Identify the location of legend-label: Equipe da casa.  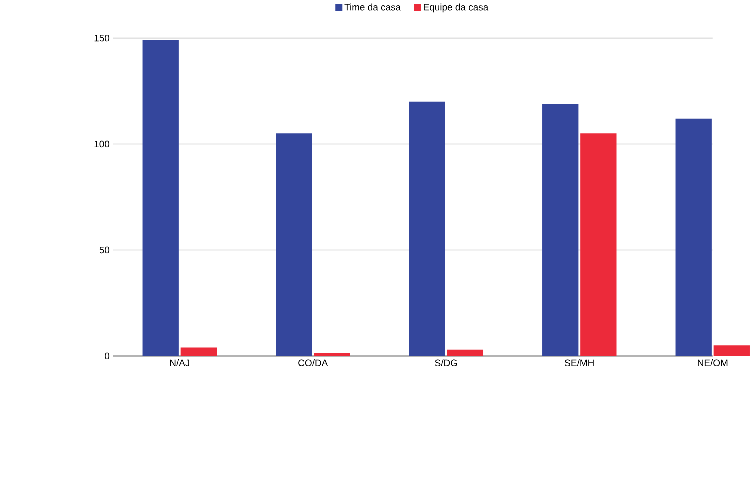
(456, 8).